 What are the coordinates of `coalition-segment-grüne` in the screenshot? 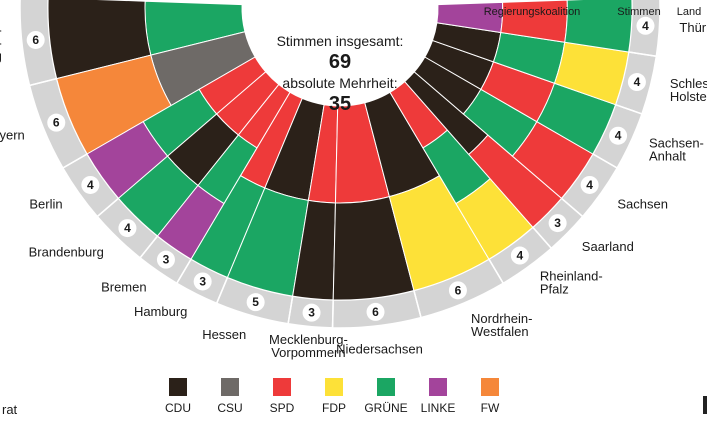 It's located at (598, 26).